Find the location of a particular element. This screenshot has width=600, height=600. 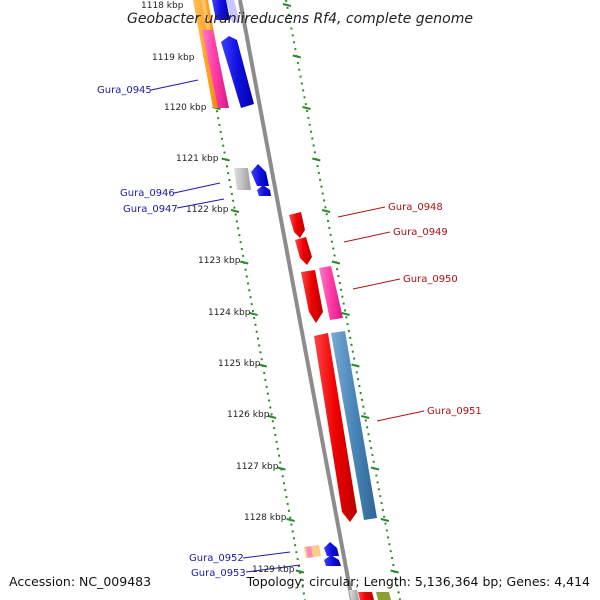

gene-label-gura-0951: Gura_0951 is located at coordinates (454, 411).